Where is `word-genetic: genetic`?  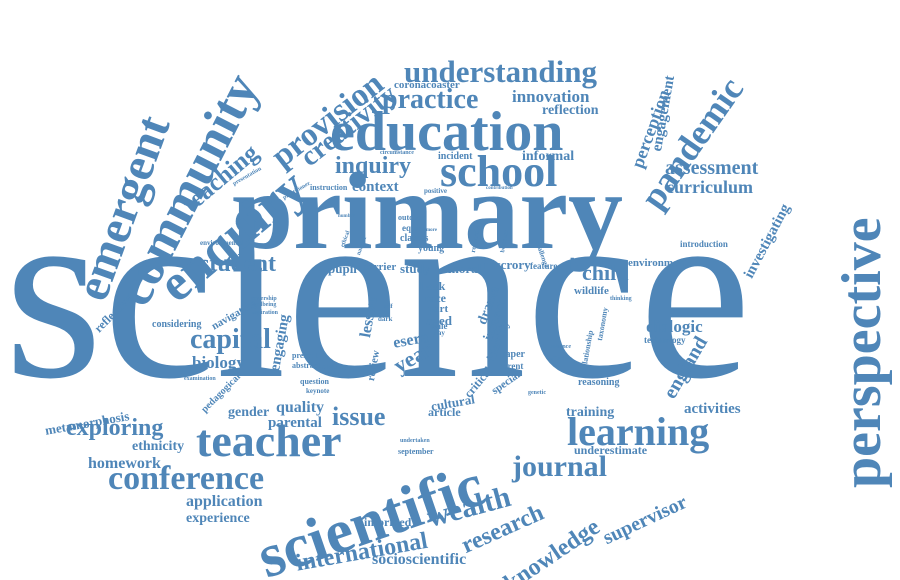 word-genetic: genetic is located at coordinates (537, 393).